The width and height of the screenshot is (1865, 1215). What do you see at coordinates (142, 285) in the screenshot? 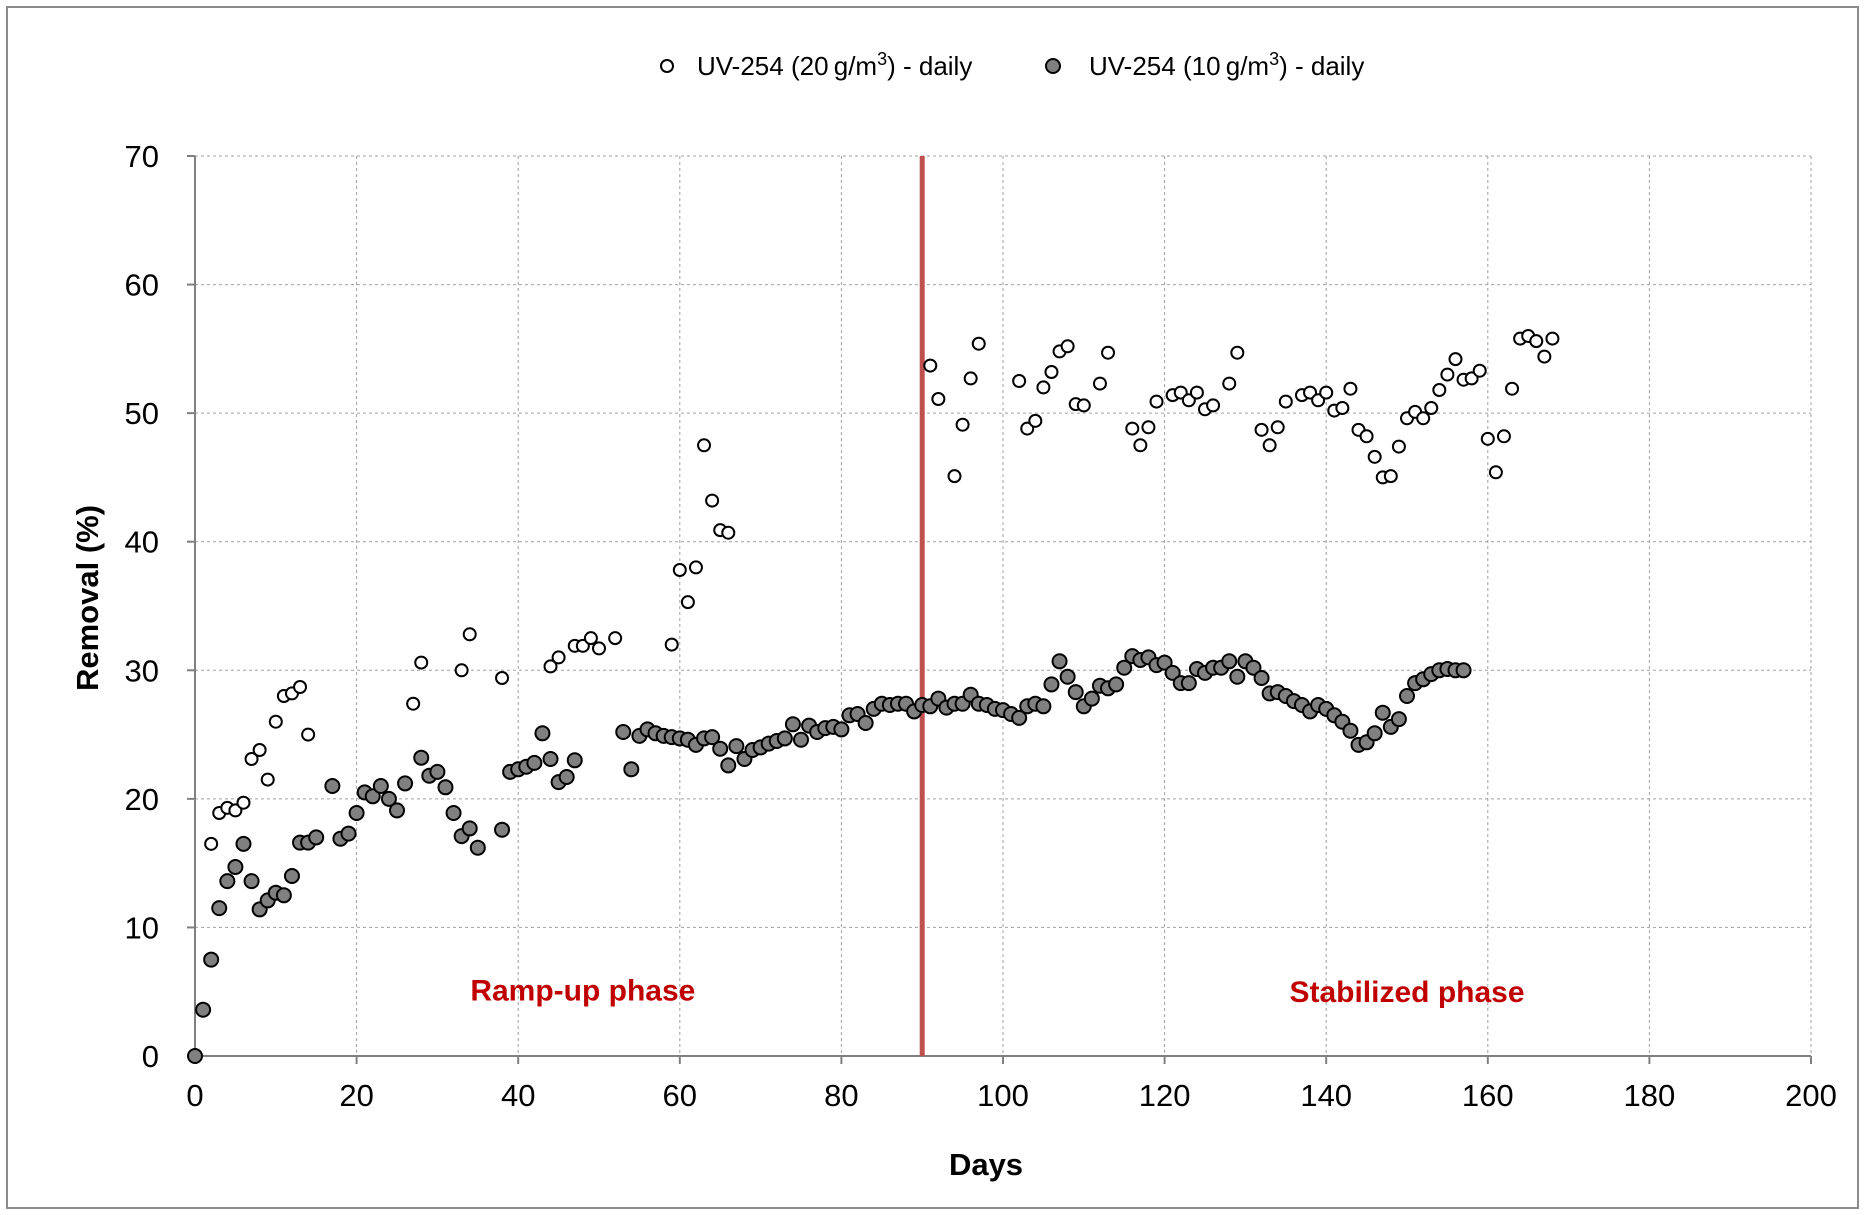
I see `y-tick-label: 60` at bounding box center [142, 285].